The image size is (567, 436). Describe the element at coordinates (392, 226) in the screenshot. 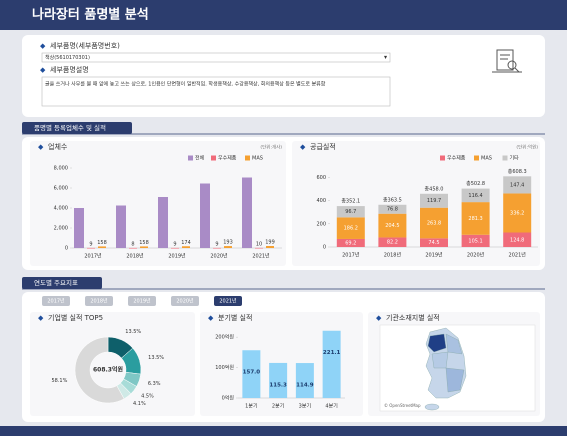

I see `segment-label: 204.5` at that location.